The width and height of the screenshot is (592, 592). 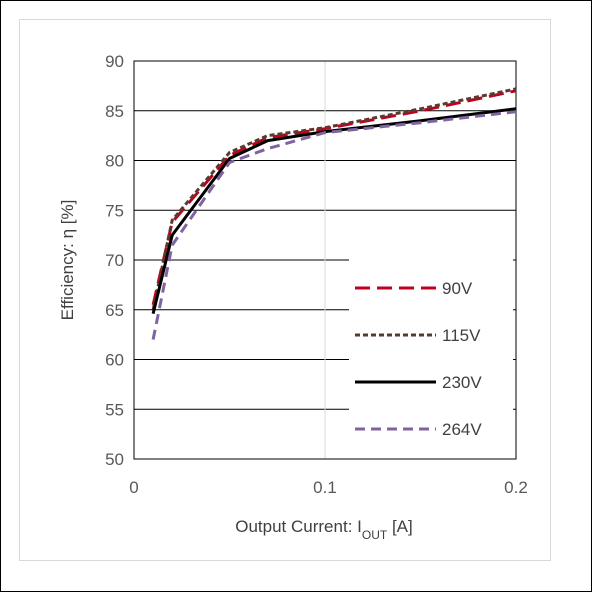 What do you see at coordinates (114, 409) in the screenshot?
I see `y-tick-label: 55` at bounding box center [114, 409].